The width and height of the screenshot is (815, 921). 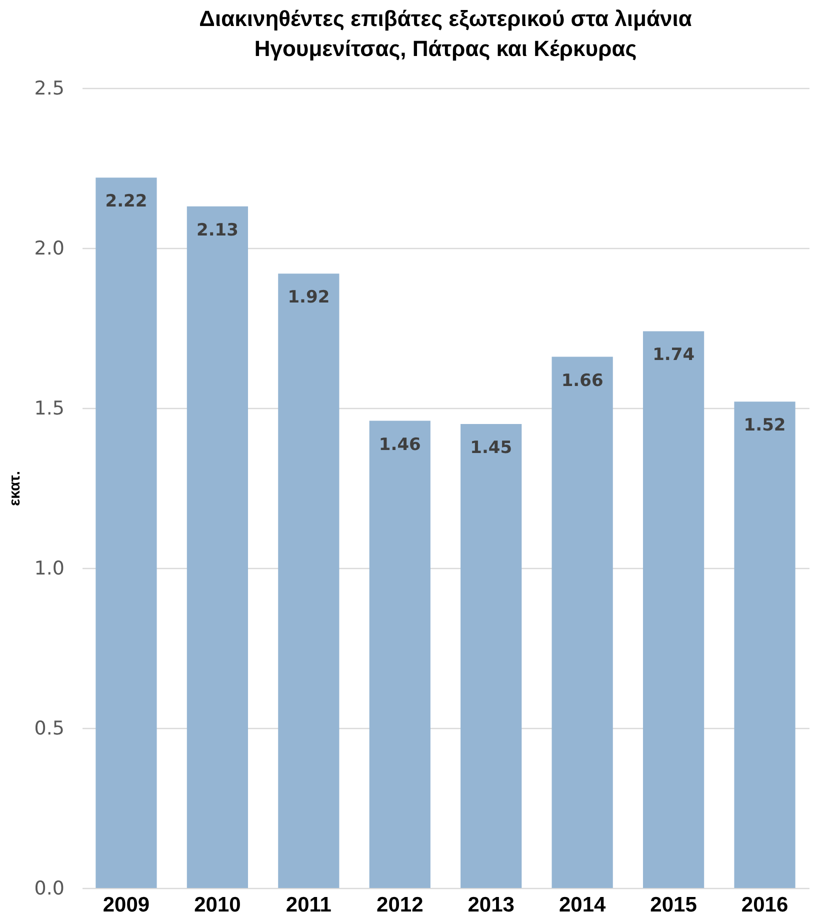 What do you see at coordinates (400, 905) in the screenshot?
I see `x-tick-label: 2012` at bounding box center [400, 905].